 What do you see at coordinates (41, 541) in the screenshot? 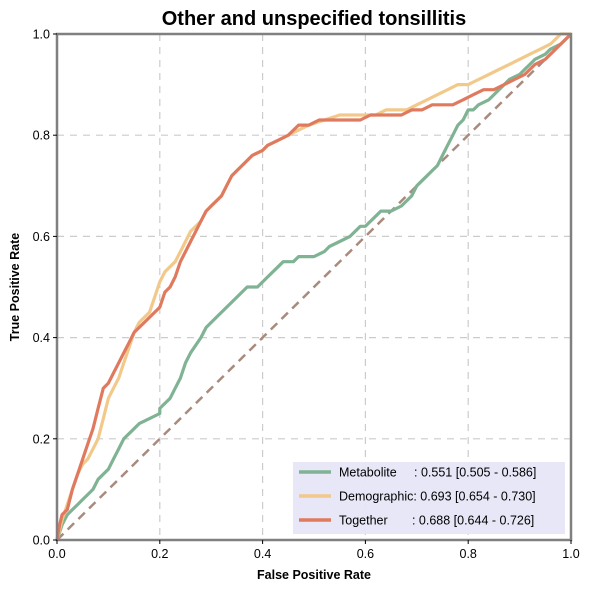
I see `y-tick-label-0: 0.0` at bounding box center [41, 541].